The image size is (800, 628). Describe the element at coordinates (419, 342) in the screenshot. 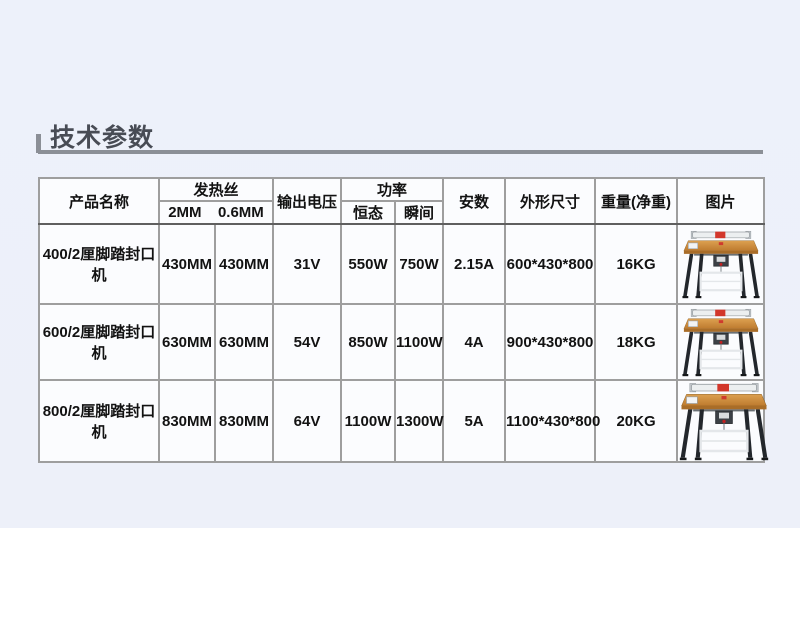

I see `power-instant-cell: 1100W` at that location.